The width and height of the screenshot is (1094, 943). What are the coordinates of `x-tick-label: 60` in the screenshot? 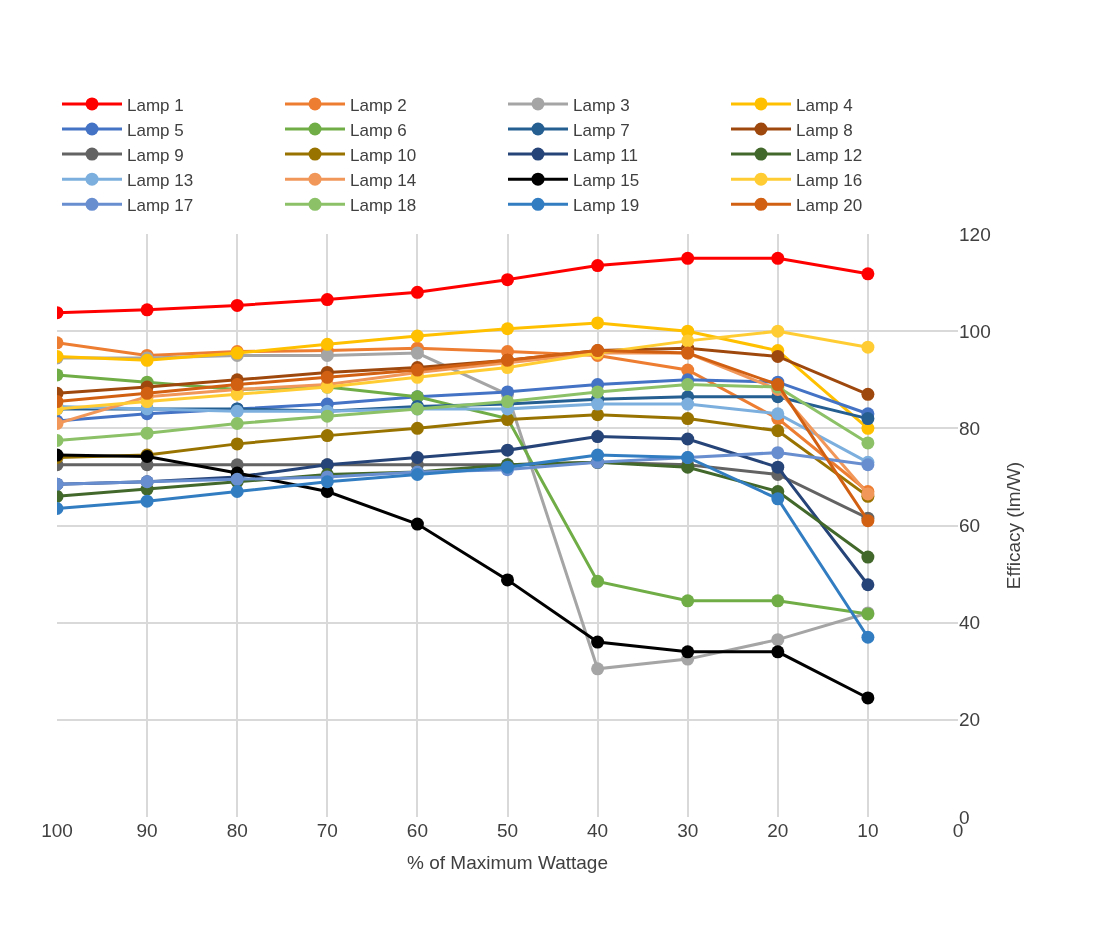 It's located at (417, 830).